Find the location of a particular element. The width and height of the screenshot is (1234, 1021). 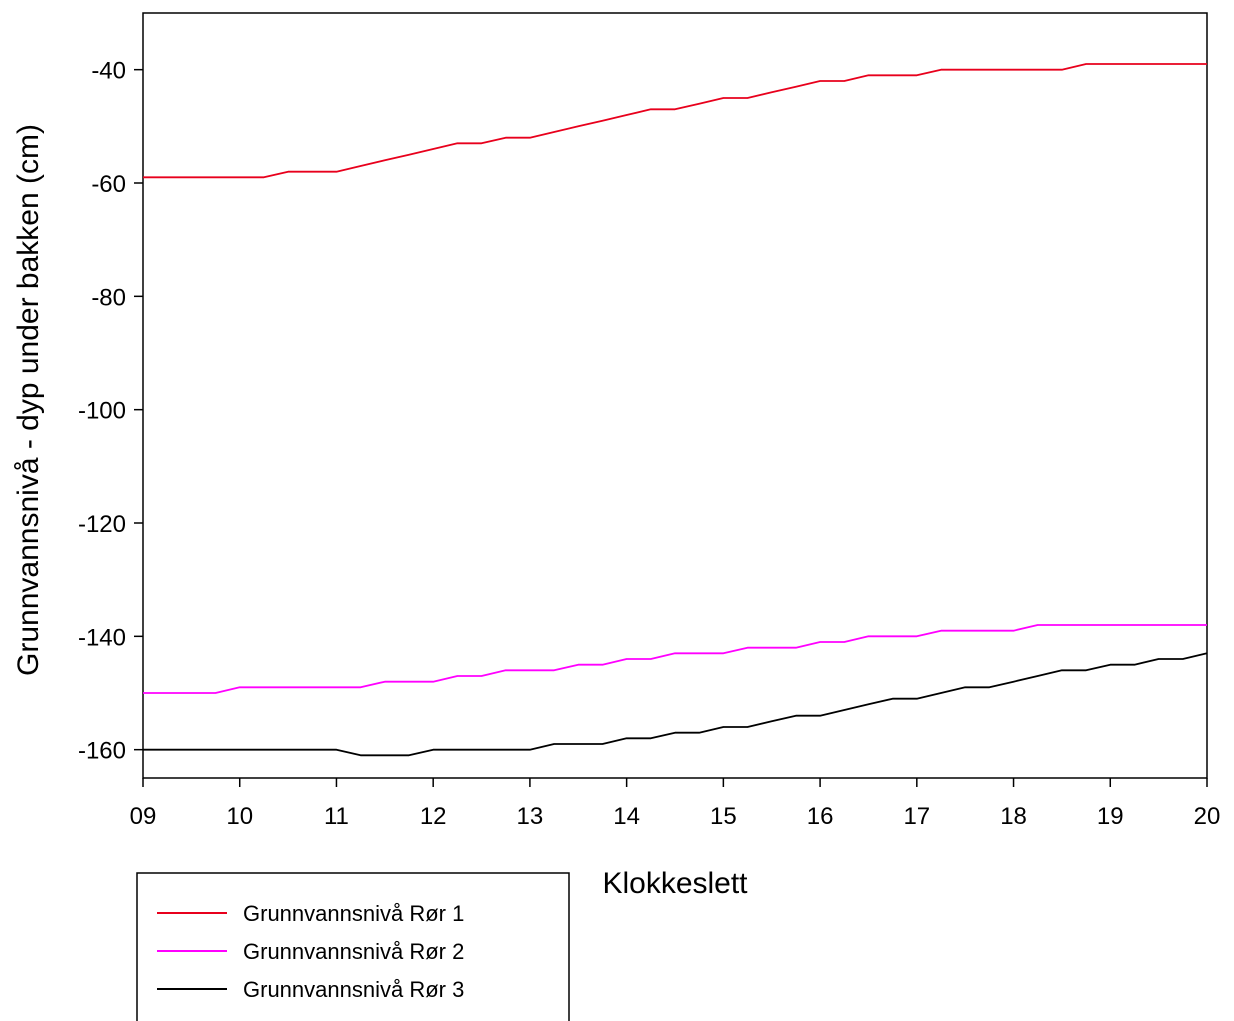

x-tick-label: 11 is located at coordinates (336, 816).